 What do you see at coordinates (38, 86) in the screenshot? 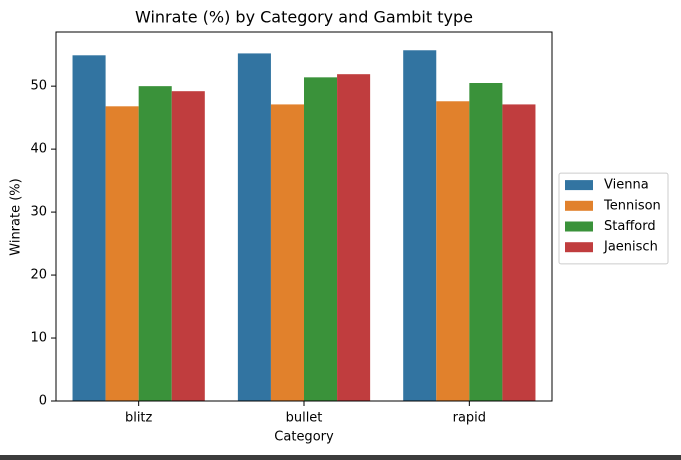
I see `y-tick-label: 50` at bounding box center [38, 86].